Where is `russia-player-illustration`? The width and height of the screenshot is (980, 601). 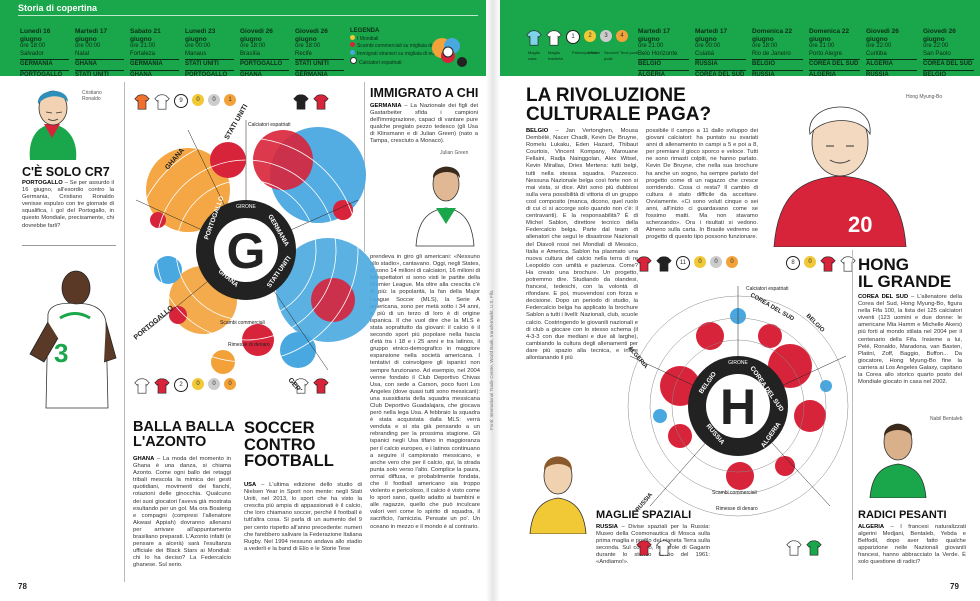 russia-player-illustration is located at coordinates (558, 495).